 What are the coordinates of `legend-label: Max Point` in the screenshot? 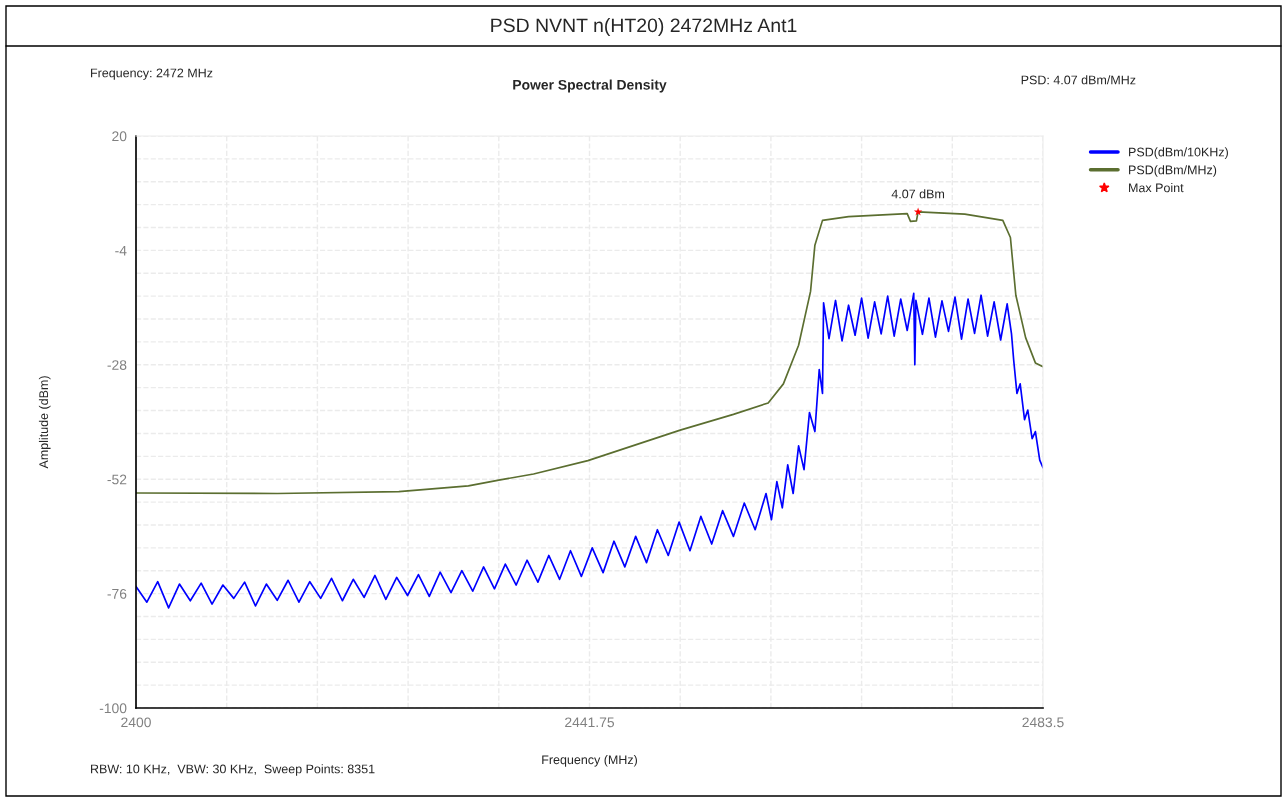 It's located at (1156, 188).